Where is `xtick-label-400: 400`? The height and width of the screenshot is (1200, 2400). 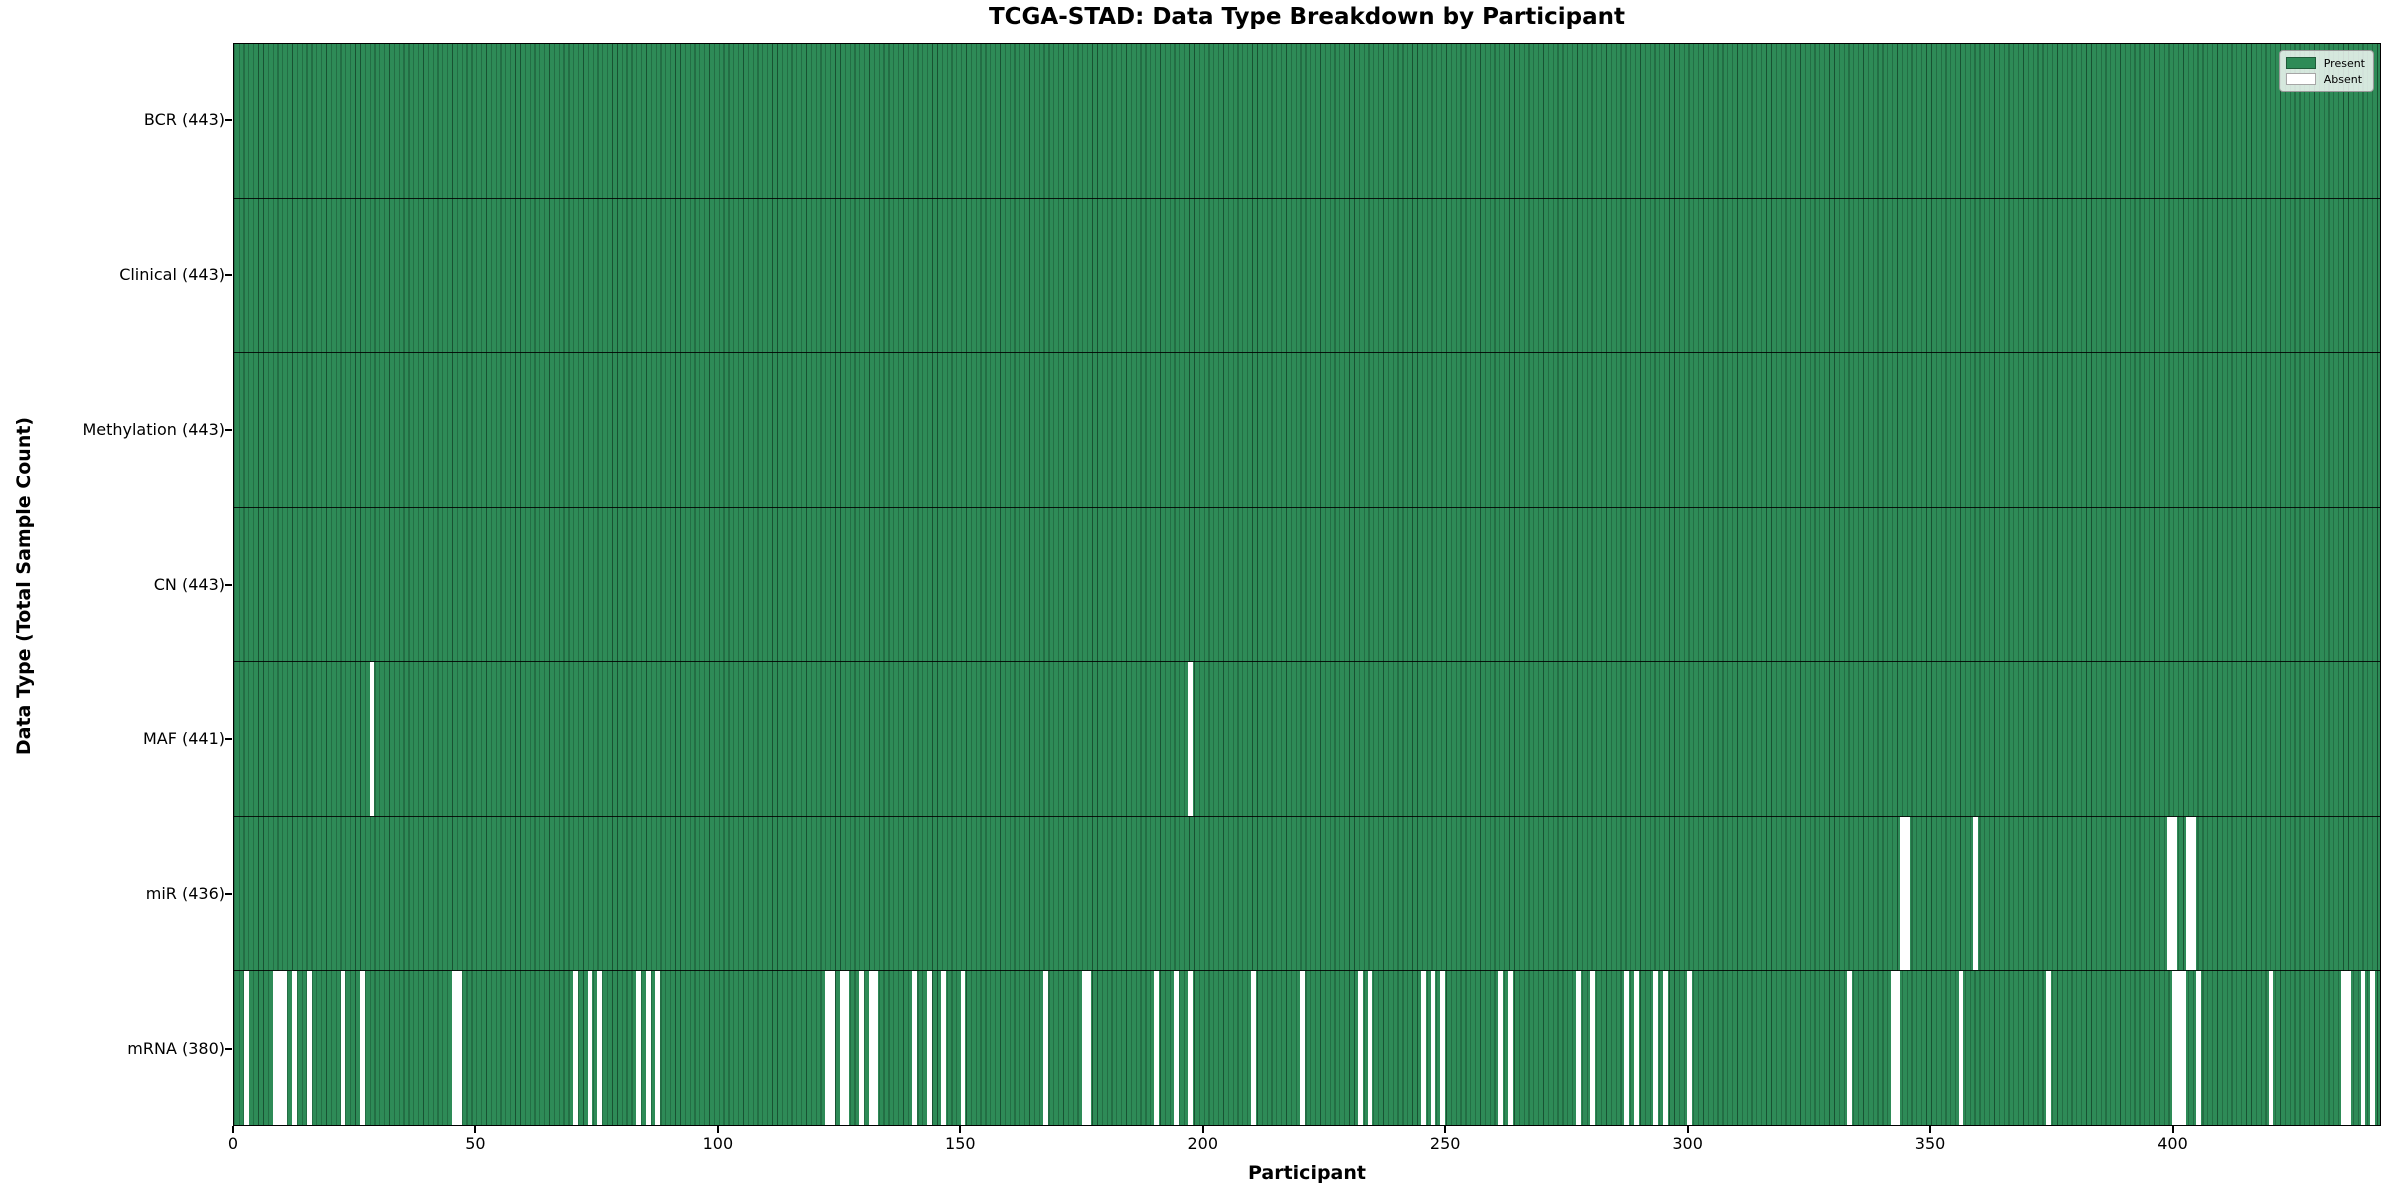
xtick-label-400: 400 is located at coordinates (2172, 1143).